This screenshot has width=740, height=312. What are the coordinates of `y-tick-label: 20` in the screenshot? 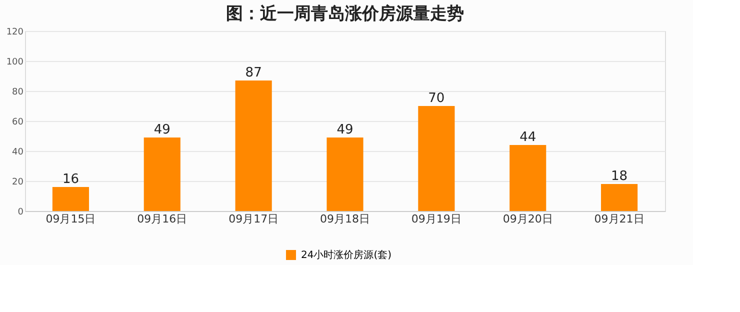 It's located at (18, 183).